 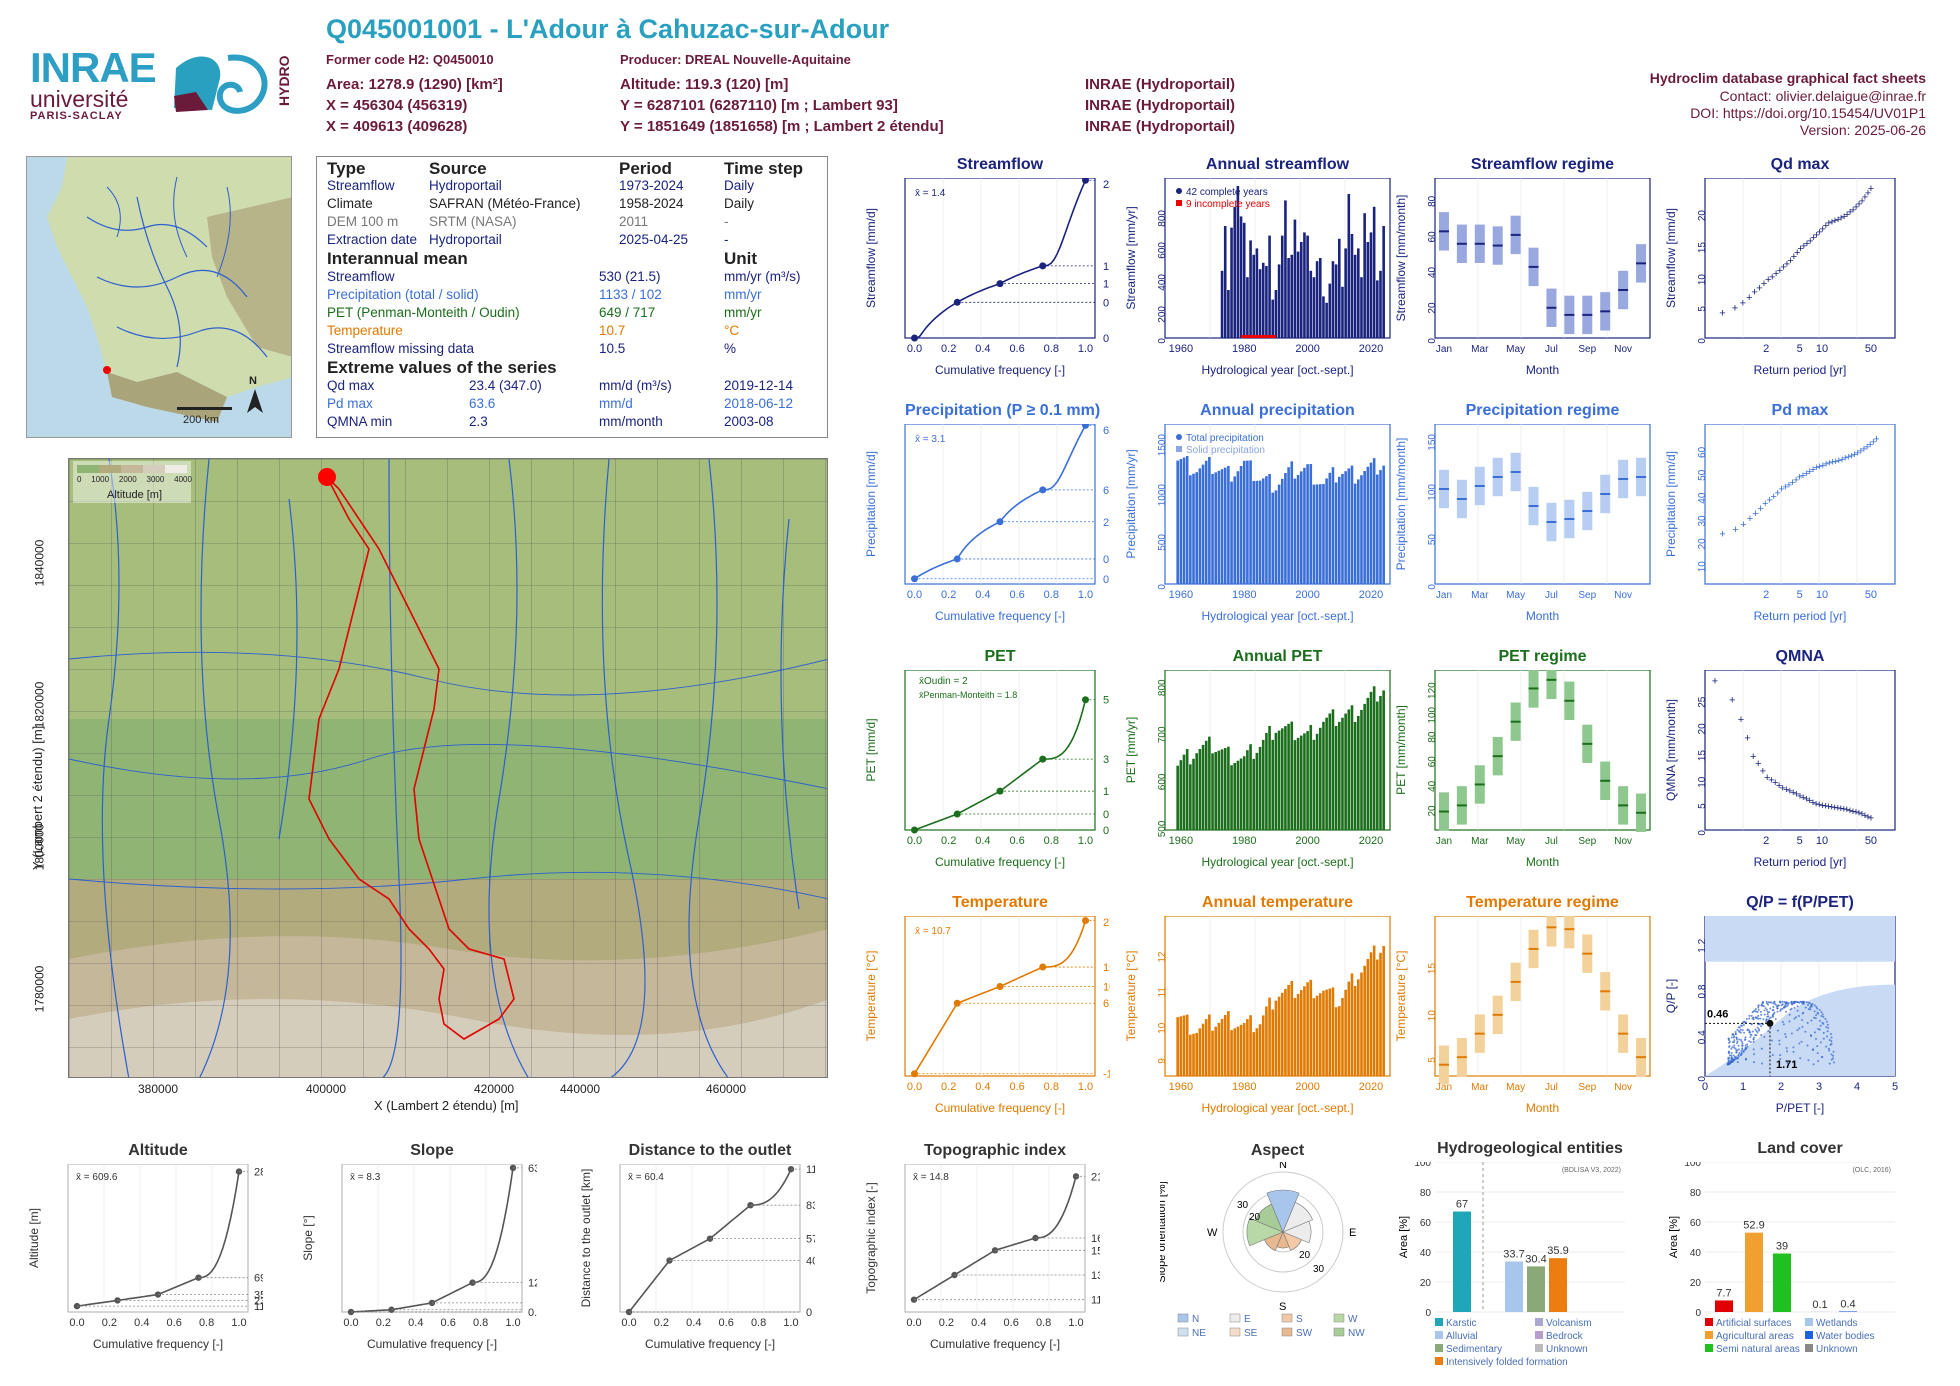 I want to click on doi-link: DOI: https://doi.org/10.15454/UV01P1, so click(x=1808, y=113).